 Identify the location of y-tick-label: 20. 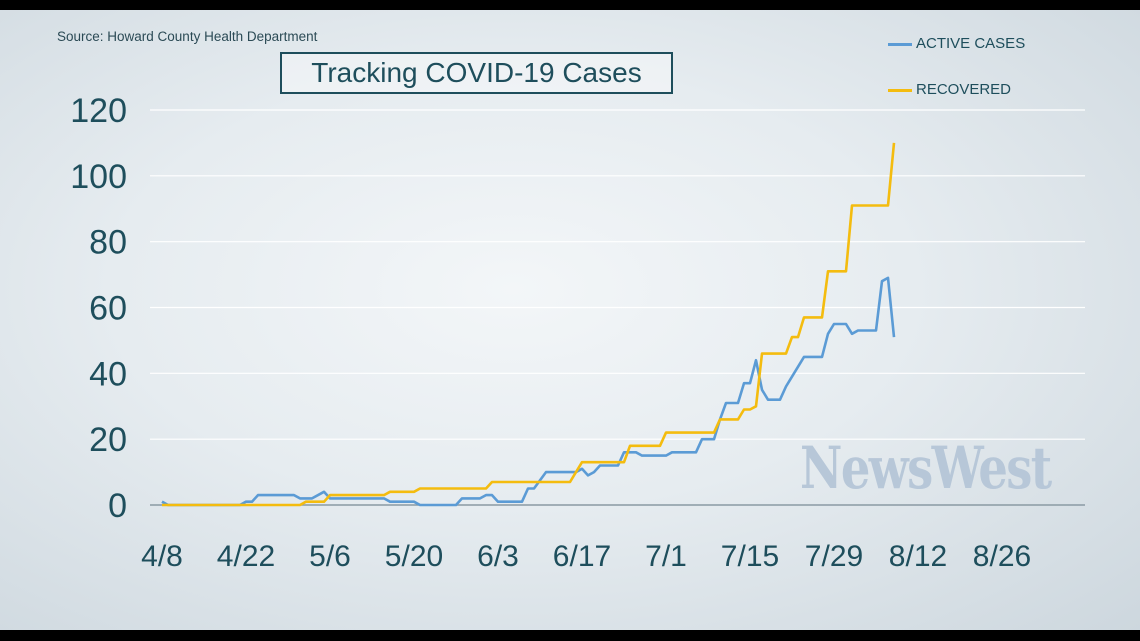
(108, 440).